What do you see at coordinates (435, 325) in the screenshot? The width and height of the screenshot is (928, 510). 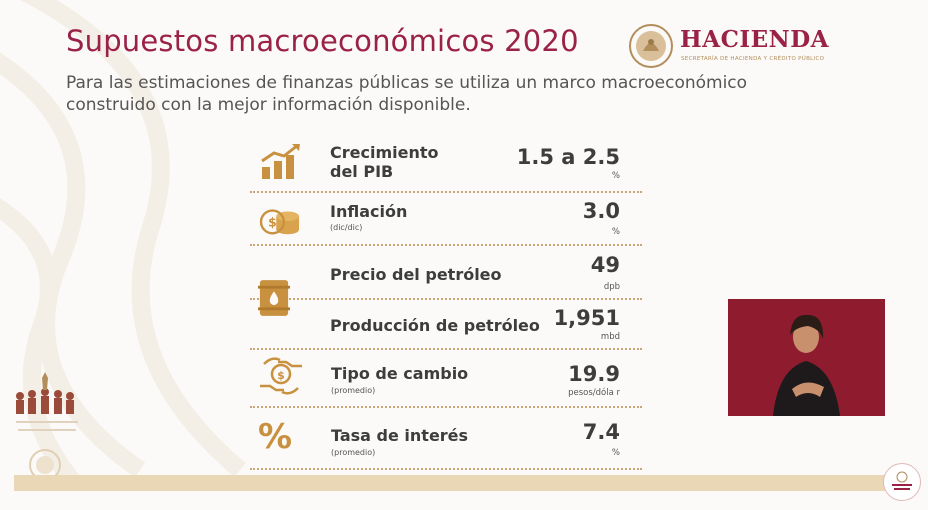 I see `indicator-label: Producción de petróleo` at bounding box center [435, 325].